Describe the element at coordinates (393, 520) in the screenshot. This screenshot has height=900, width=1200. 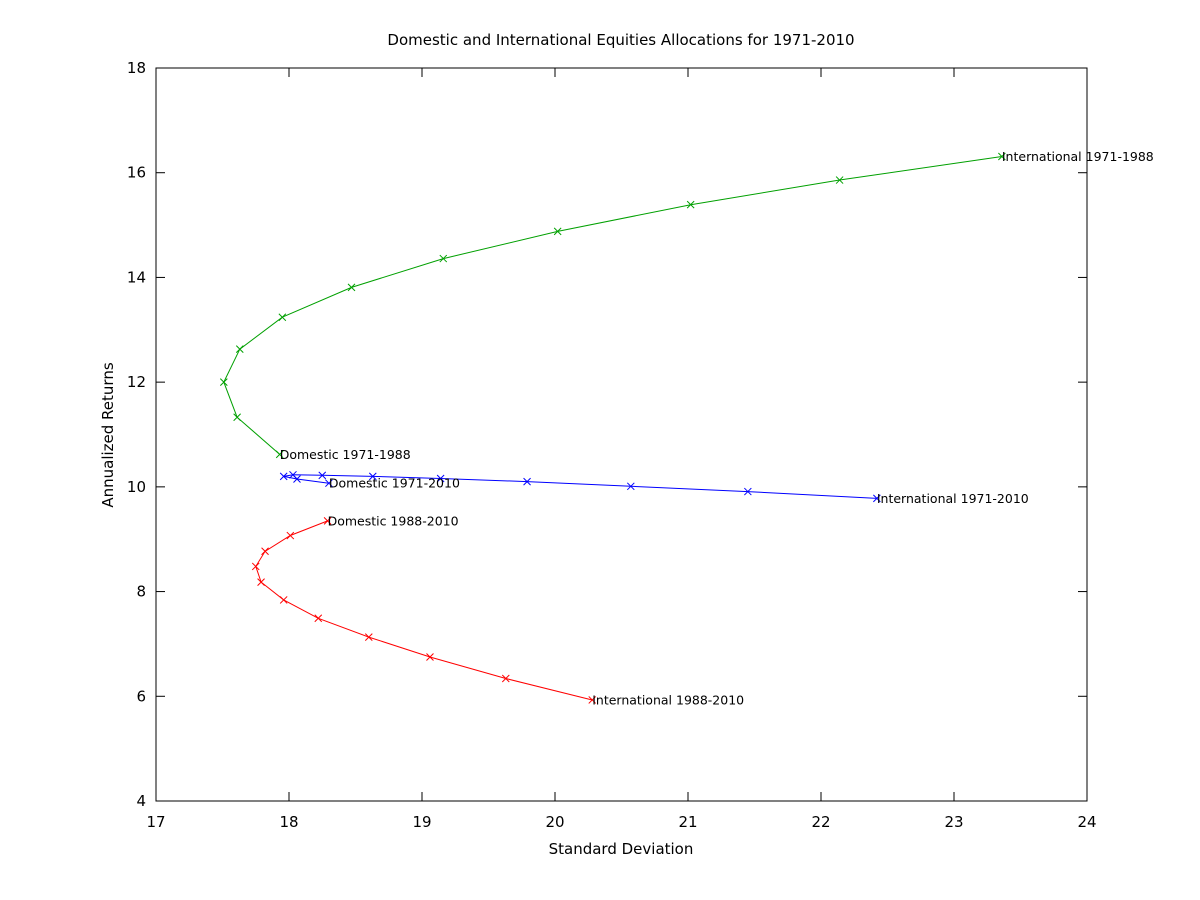
I see `annotation-label: Domestic 1988-2010` at that location.